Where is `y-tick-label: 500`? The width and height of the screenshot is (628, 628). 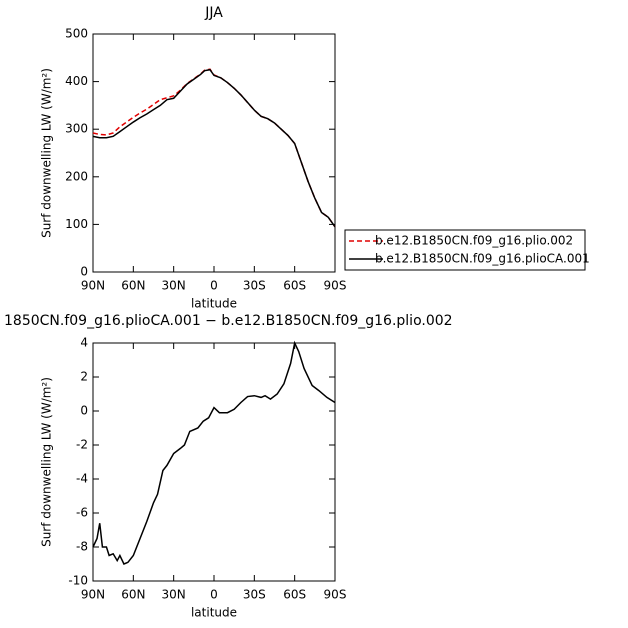 y-tick-label: 500 is located at coordinates (76, 34).